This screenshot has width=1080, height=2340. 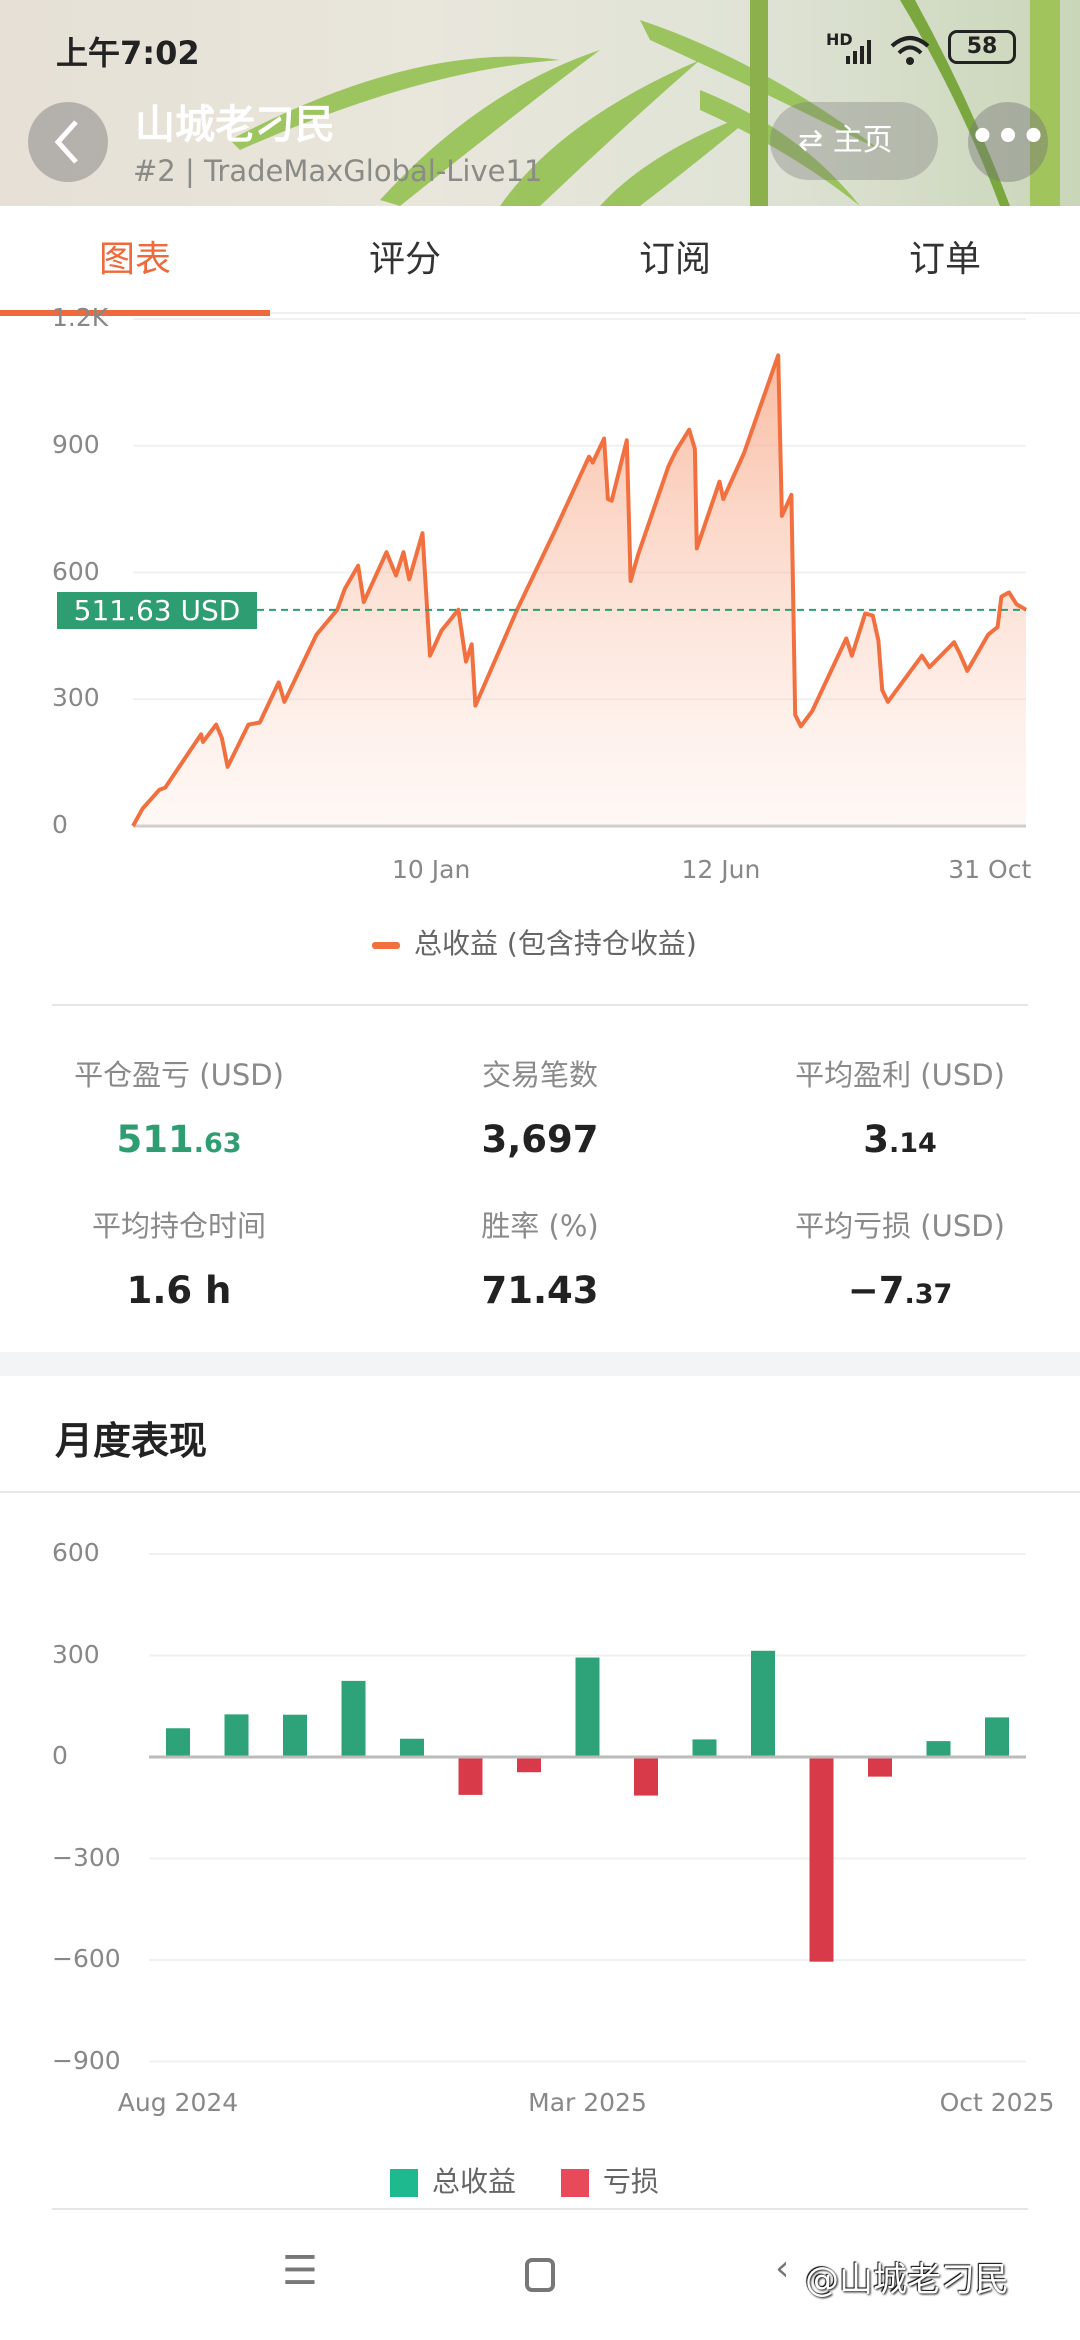 I want to click on stat-value-int: 511, so click(x=155, y=1139).